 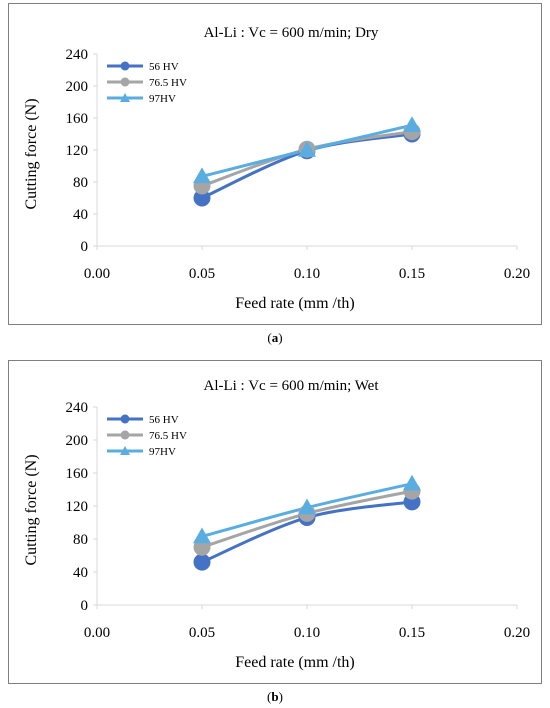 What do you see at coordinates (291, 386) in the screenshot?
I see `chart-title: Al-Li : Vc = 600 m/min; Wet` at bounding box center [291, 386].